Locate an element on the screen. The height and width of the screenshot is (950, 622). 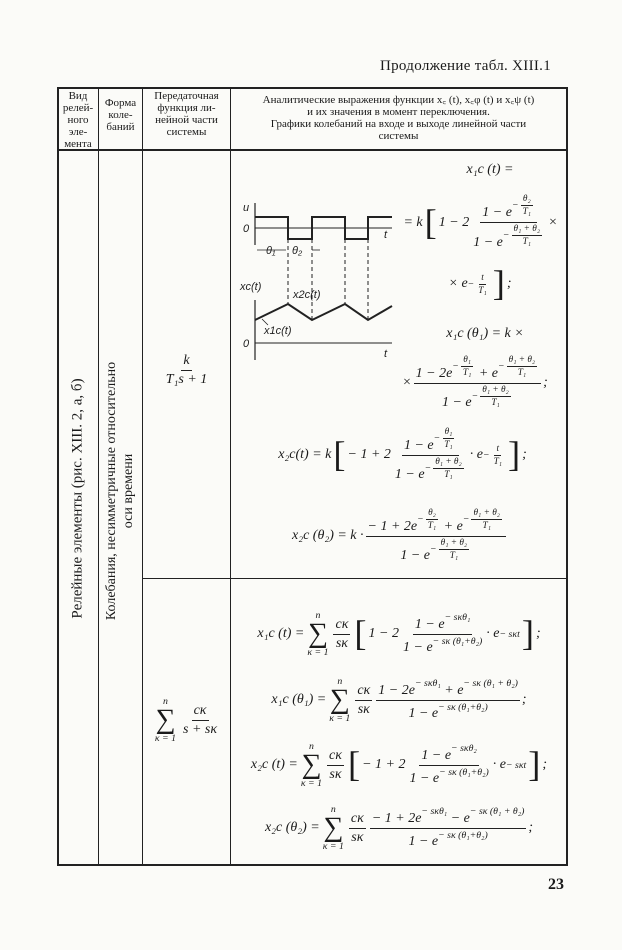
math-group: − 1 + 2e− θ₂ T₁ + e− θ₁ + θ₂ T₁ is located at coordinates (436, 521).